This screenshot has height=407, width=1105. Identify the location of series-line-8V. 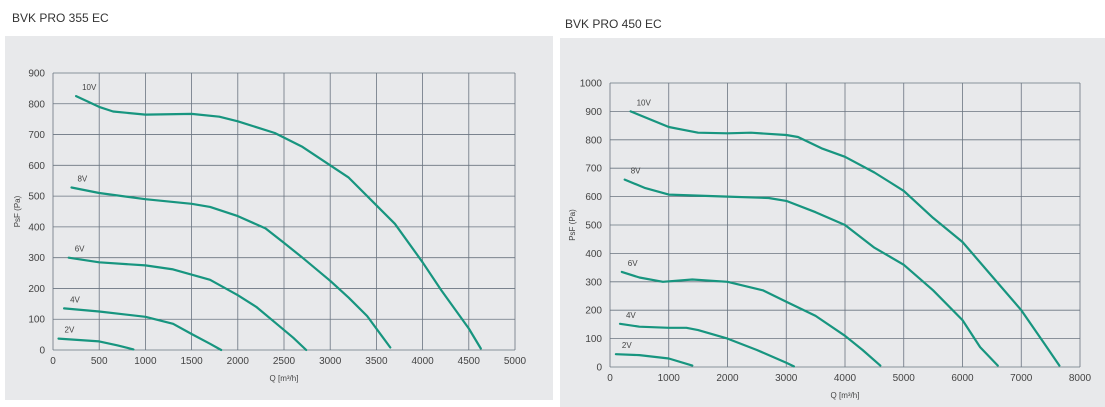
(231, 267).